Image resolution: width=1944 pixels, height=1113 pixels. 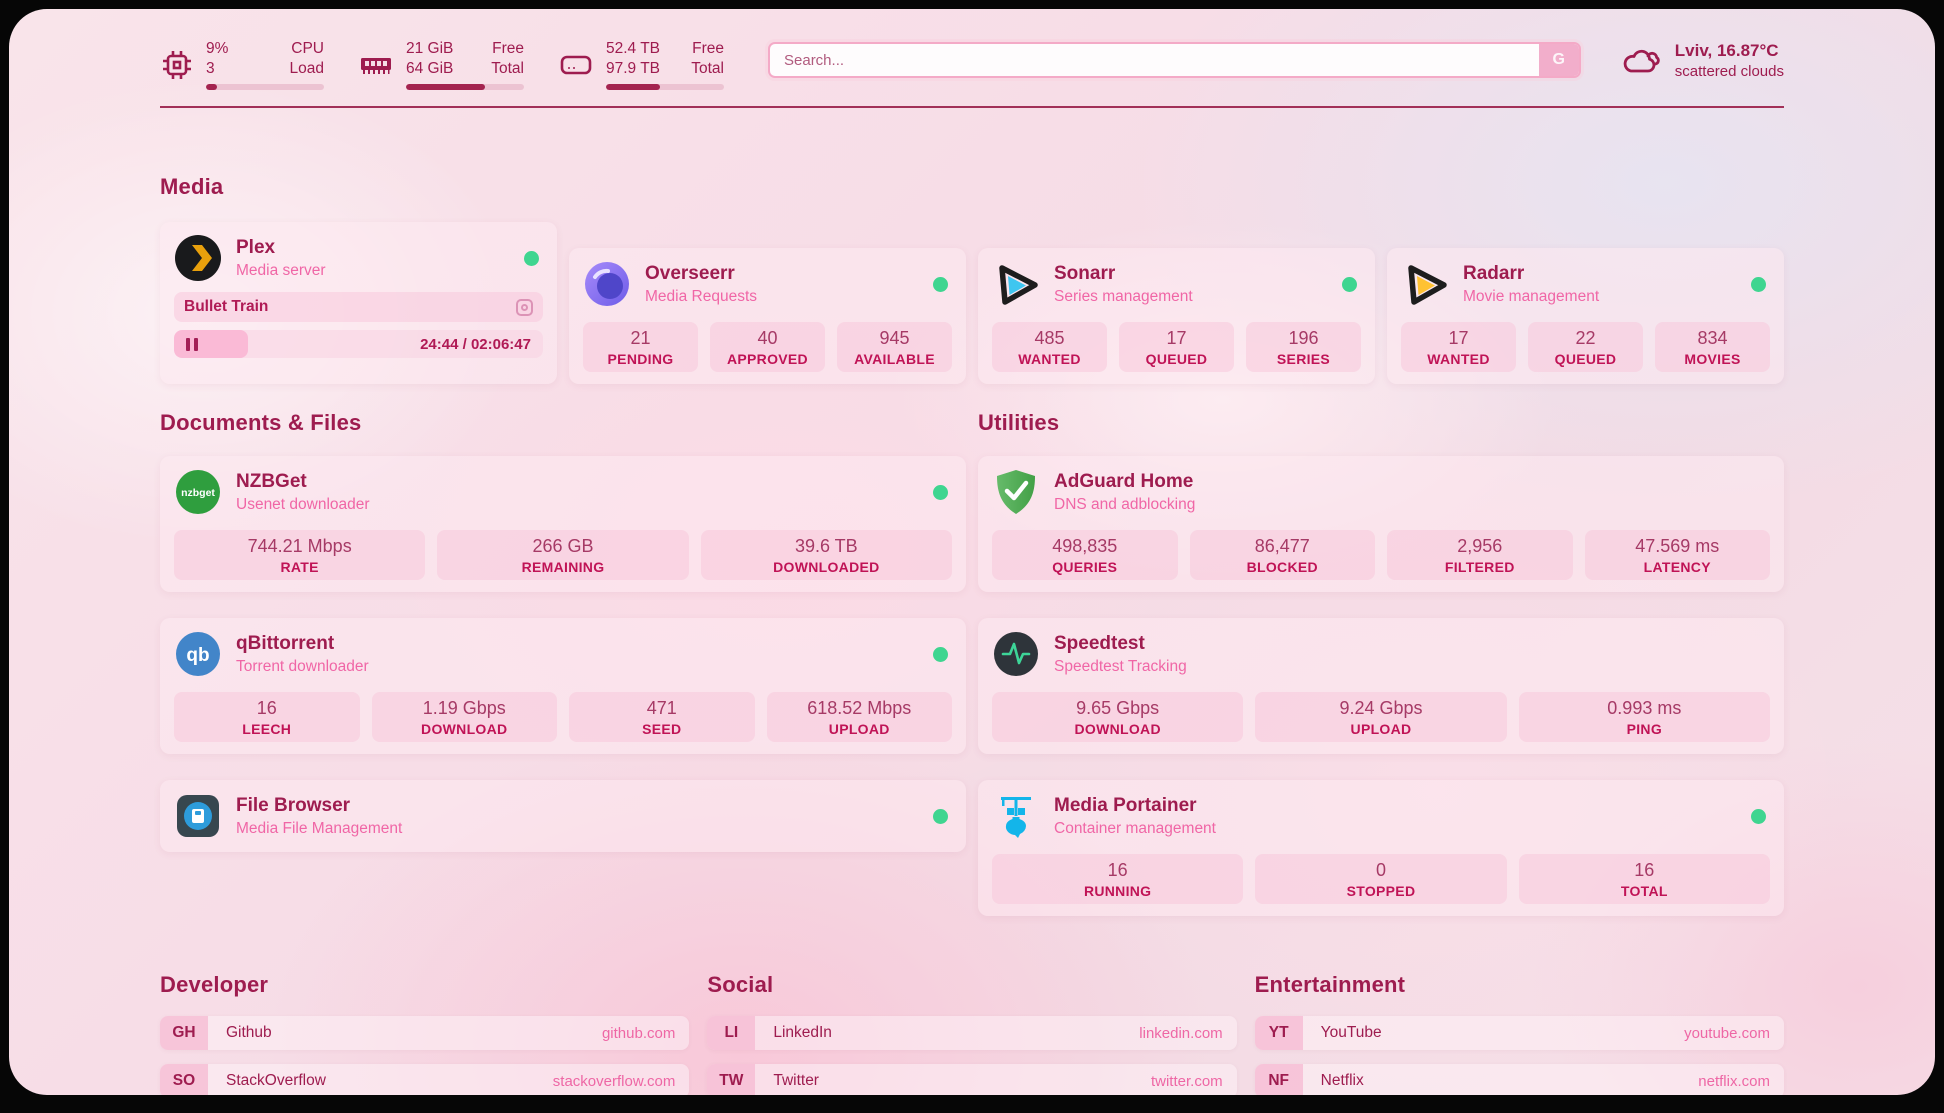 What do you see at coordinates (1049, 347) in the screenshot?
I see `stat-tile: 485 WANTED` at bounding box center [1049, 347].